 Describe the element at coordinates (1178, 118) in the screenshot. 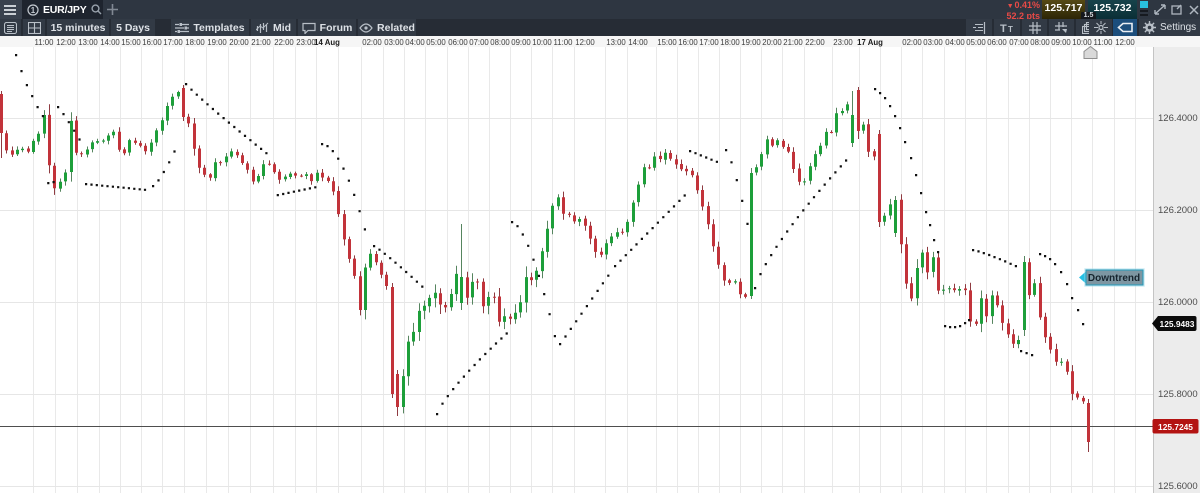

I see `svg-text: 126.4000` at that location.